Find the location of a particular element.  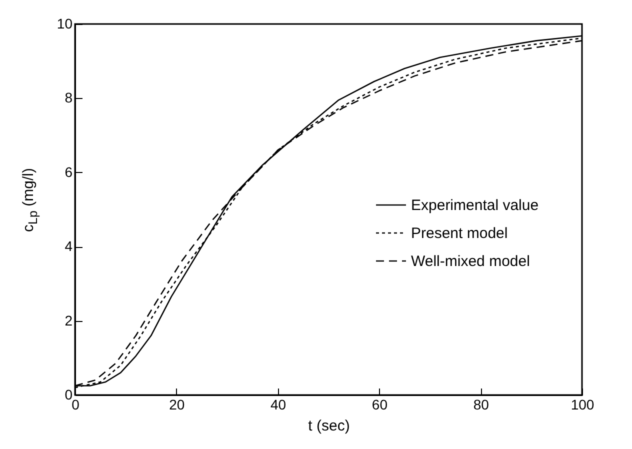

y-tick-label: 2 is located at coordinates (68, 320).